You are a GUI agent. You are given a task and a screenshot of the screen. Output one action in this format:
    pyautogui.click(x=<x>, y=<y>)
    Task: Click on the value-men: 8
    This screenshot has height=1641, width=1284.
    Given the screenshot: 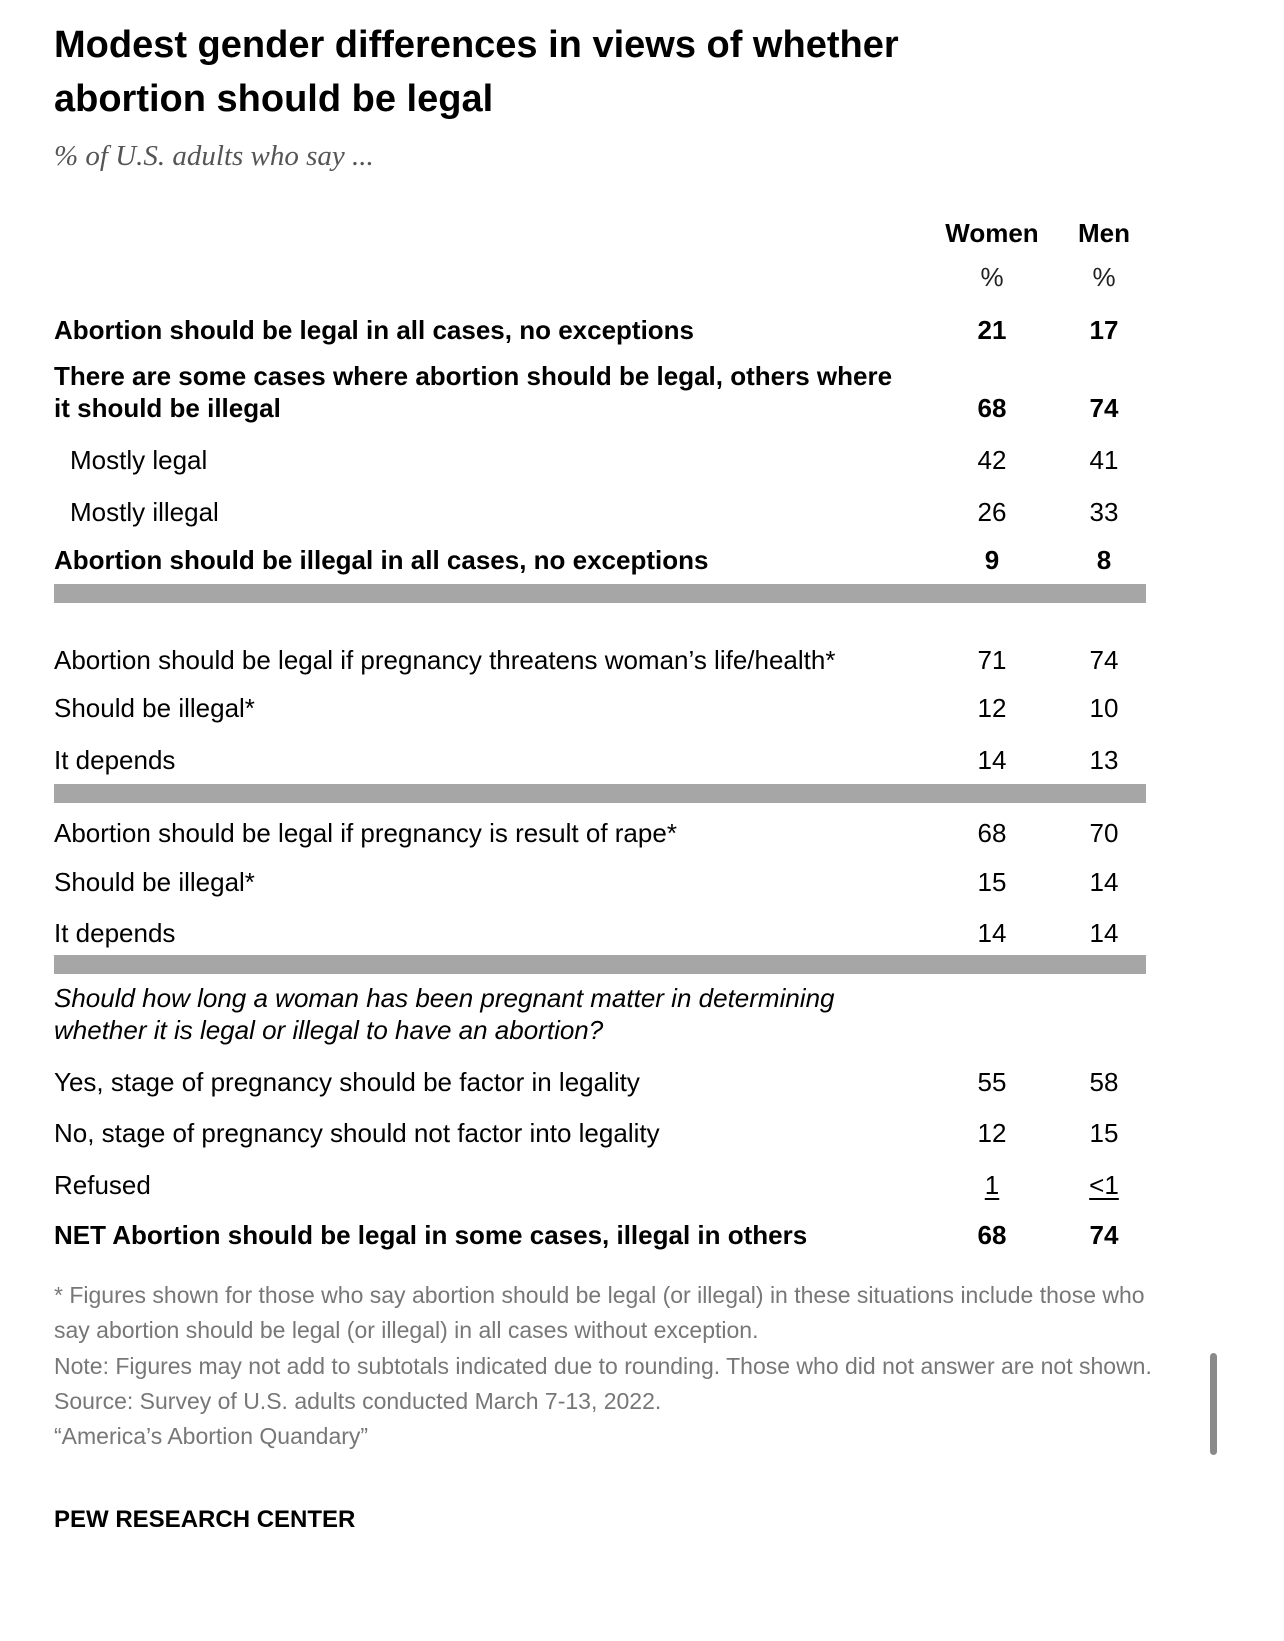 What is the action you would take?
    pyautogui.click(x=1104, y=560)
    